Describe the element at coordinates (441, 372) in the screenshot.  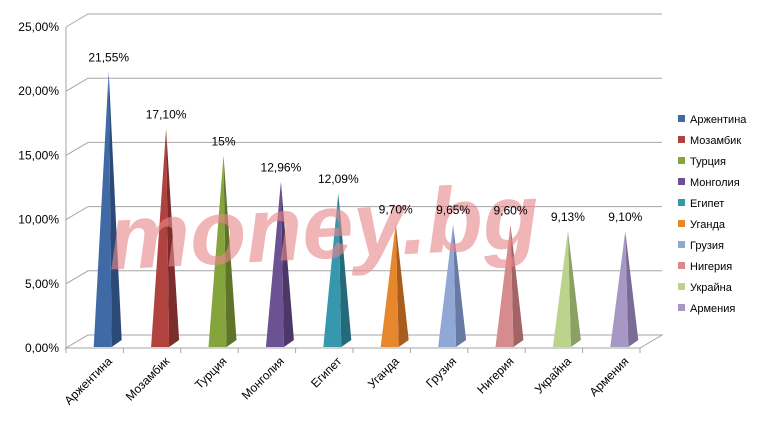
I see `category-label: Грузия` at that location.